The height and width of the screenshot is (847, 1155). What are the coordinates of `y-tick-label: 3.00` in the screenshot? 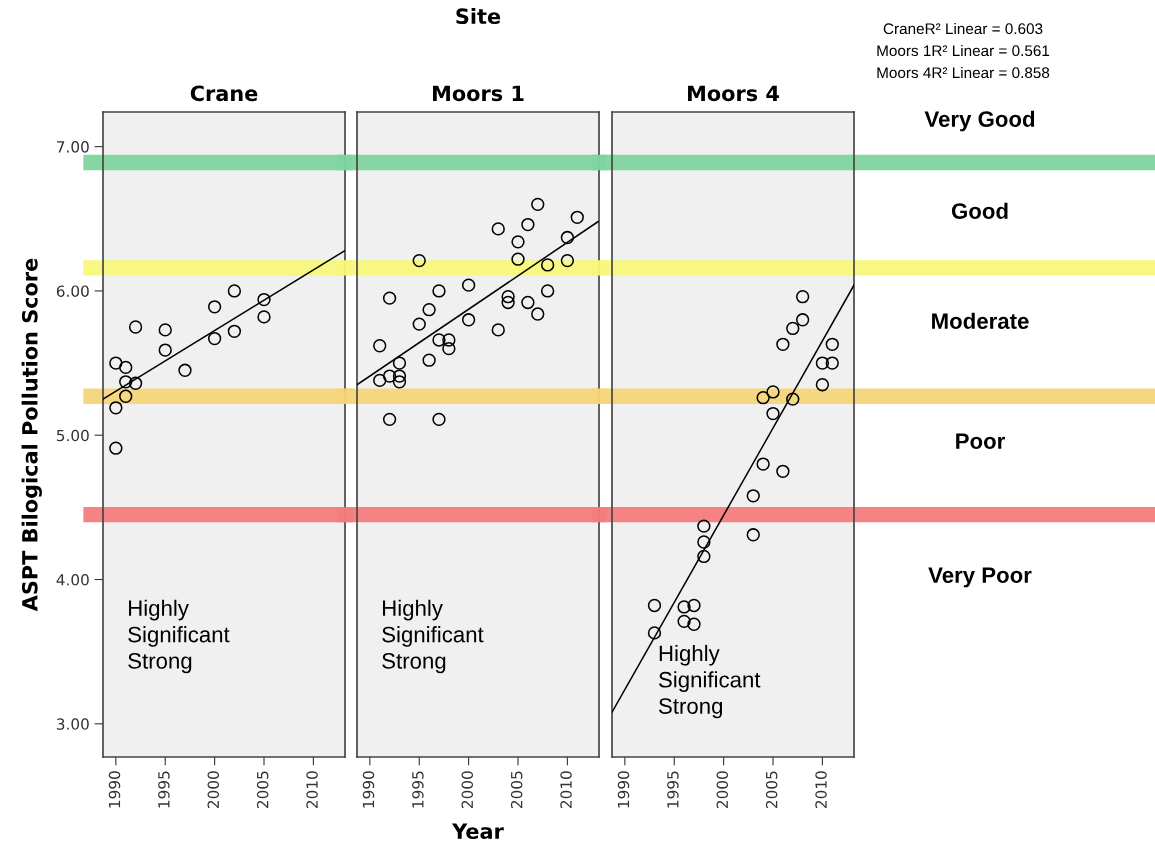 It's located at (72, 724).